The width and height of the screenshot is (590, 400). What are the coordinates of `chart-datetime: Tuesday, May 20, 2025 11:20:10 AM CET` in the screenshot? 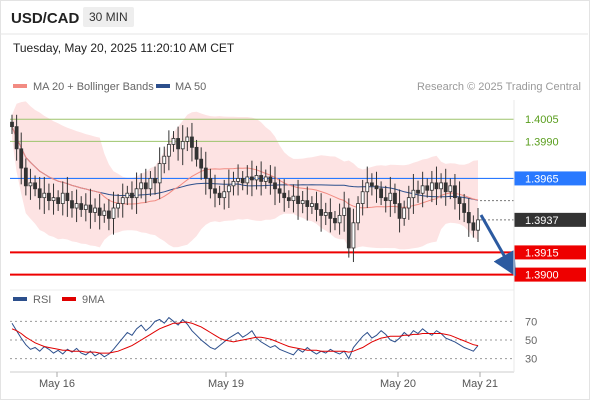 It's located at (124, 48).